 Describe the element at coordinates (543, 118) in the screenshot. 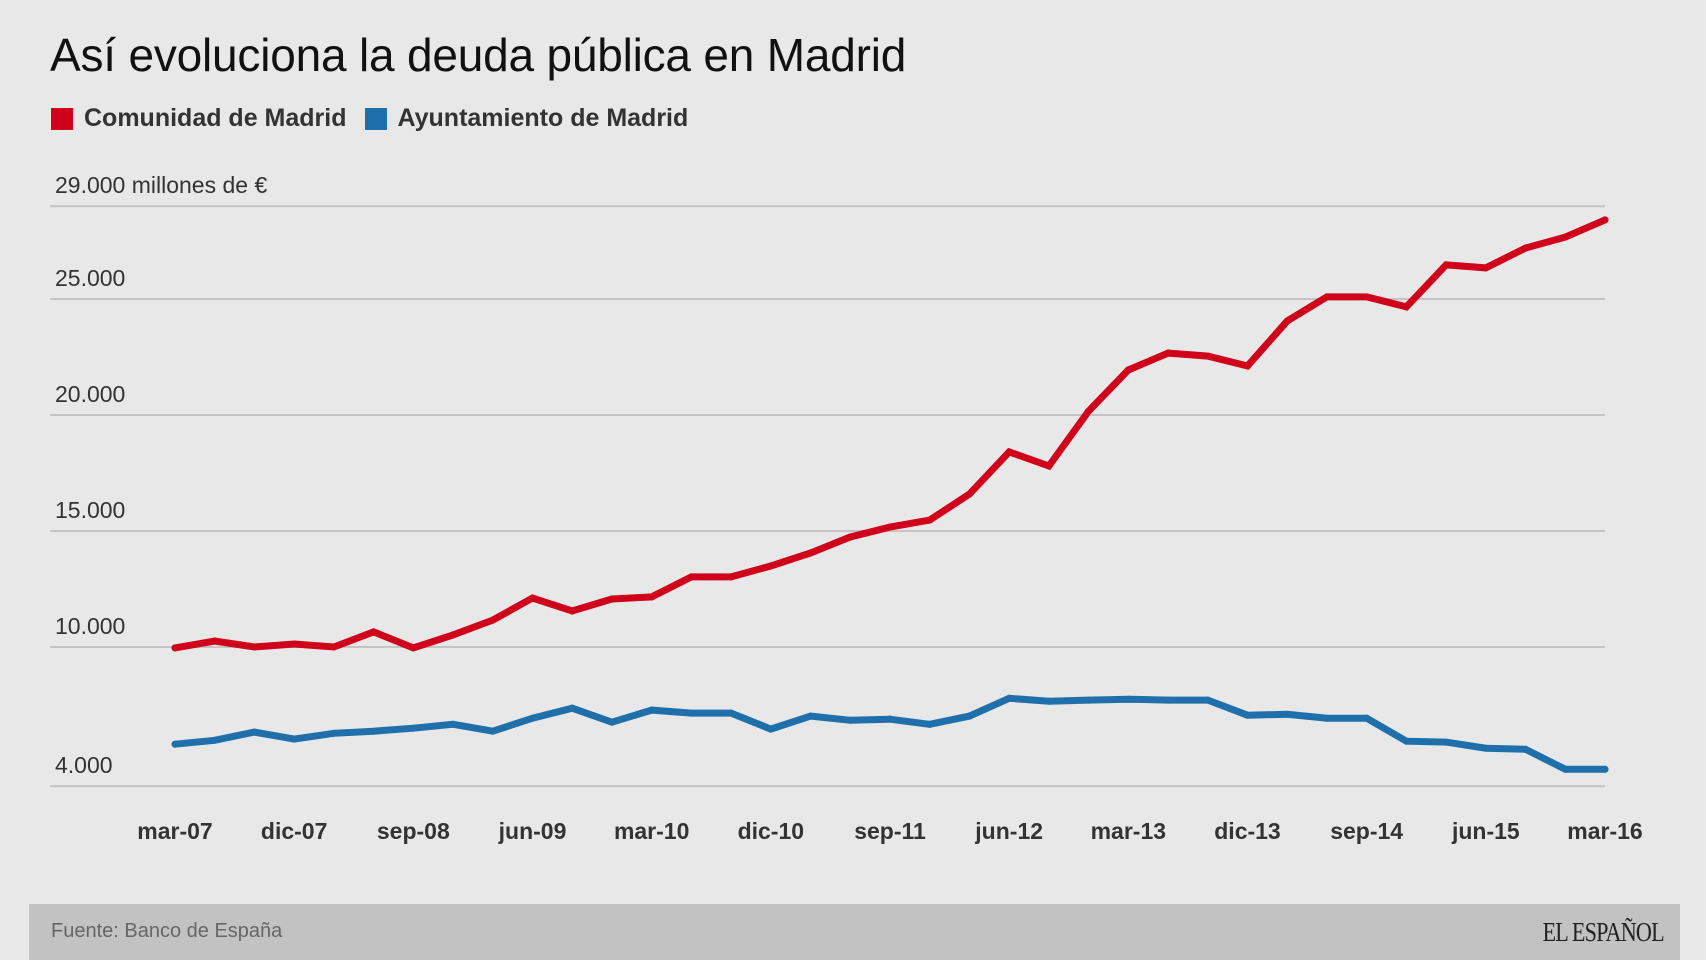

I see `legend-label-ayuntamiento: Ayuntamiento de Madrid` at that location.